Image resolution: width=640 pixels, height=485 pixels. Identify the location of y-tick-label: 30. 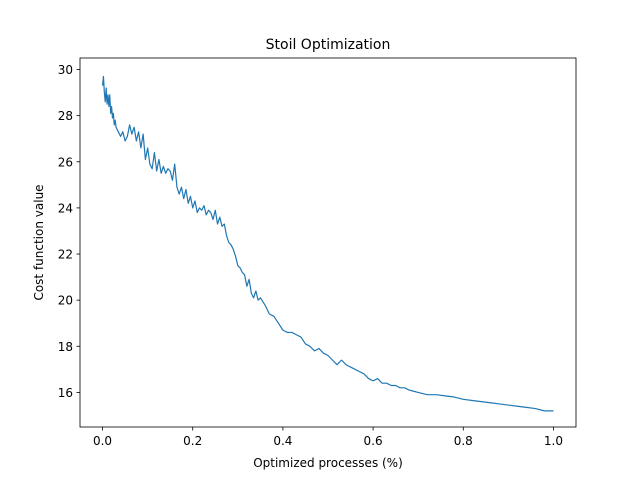
(65, 70).